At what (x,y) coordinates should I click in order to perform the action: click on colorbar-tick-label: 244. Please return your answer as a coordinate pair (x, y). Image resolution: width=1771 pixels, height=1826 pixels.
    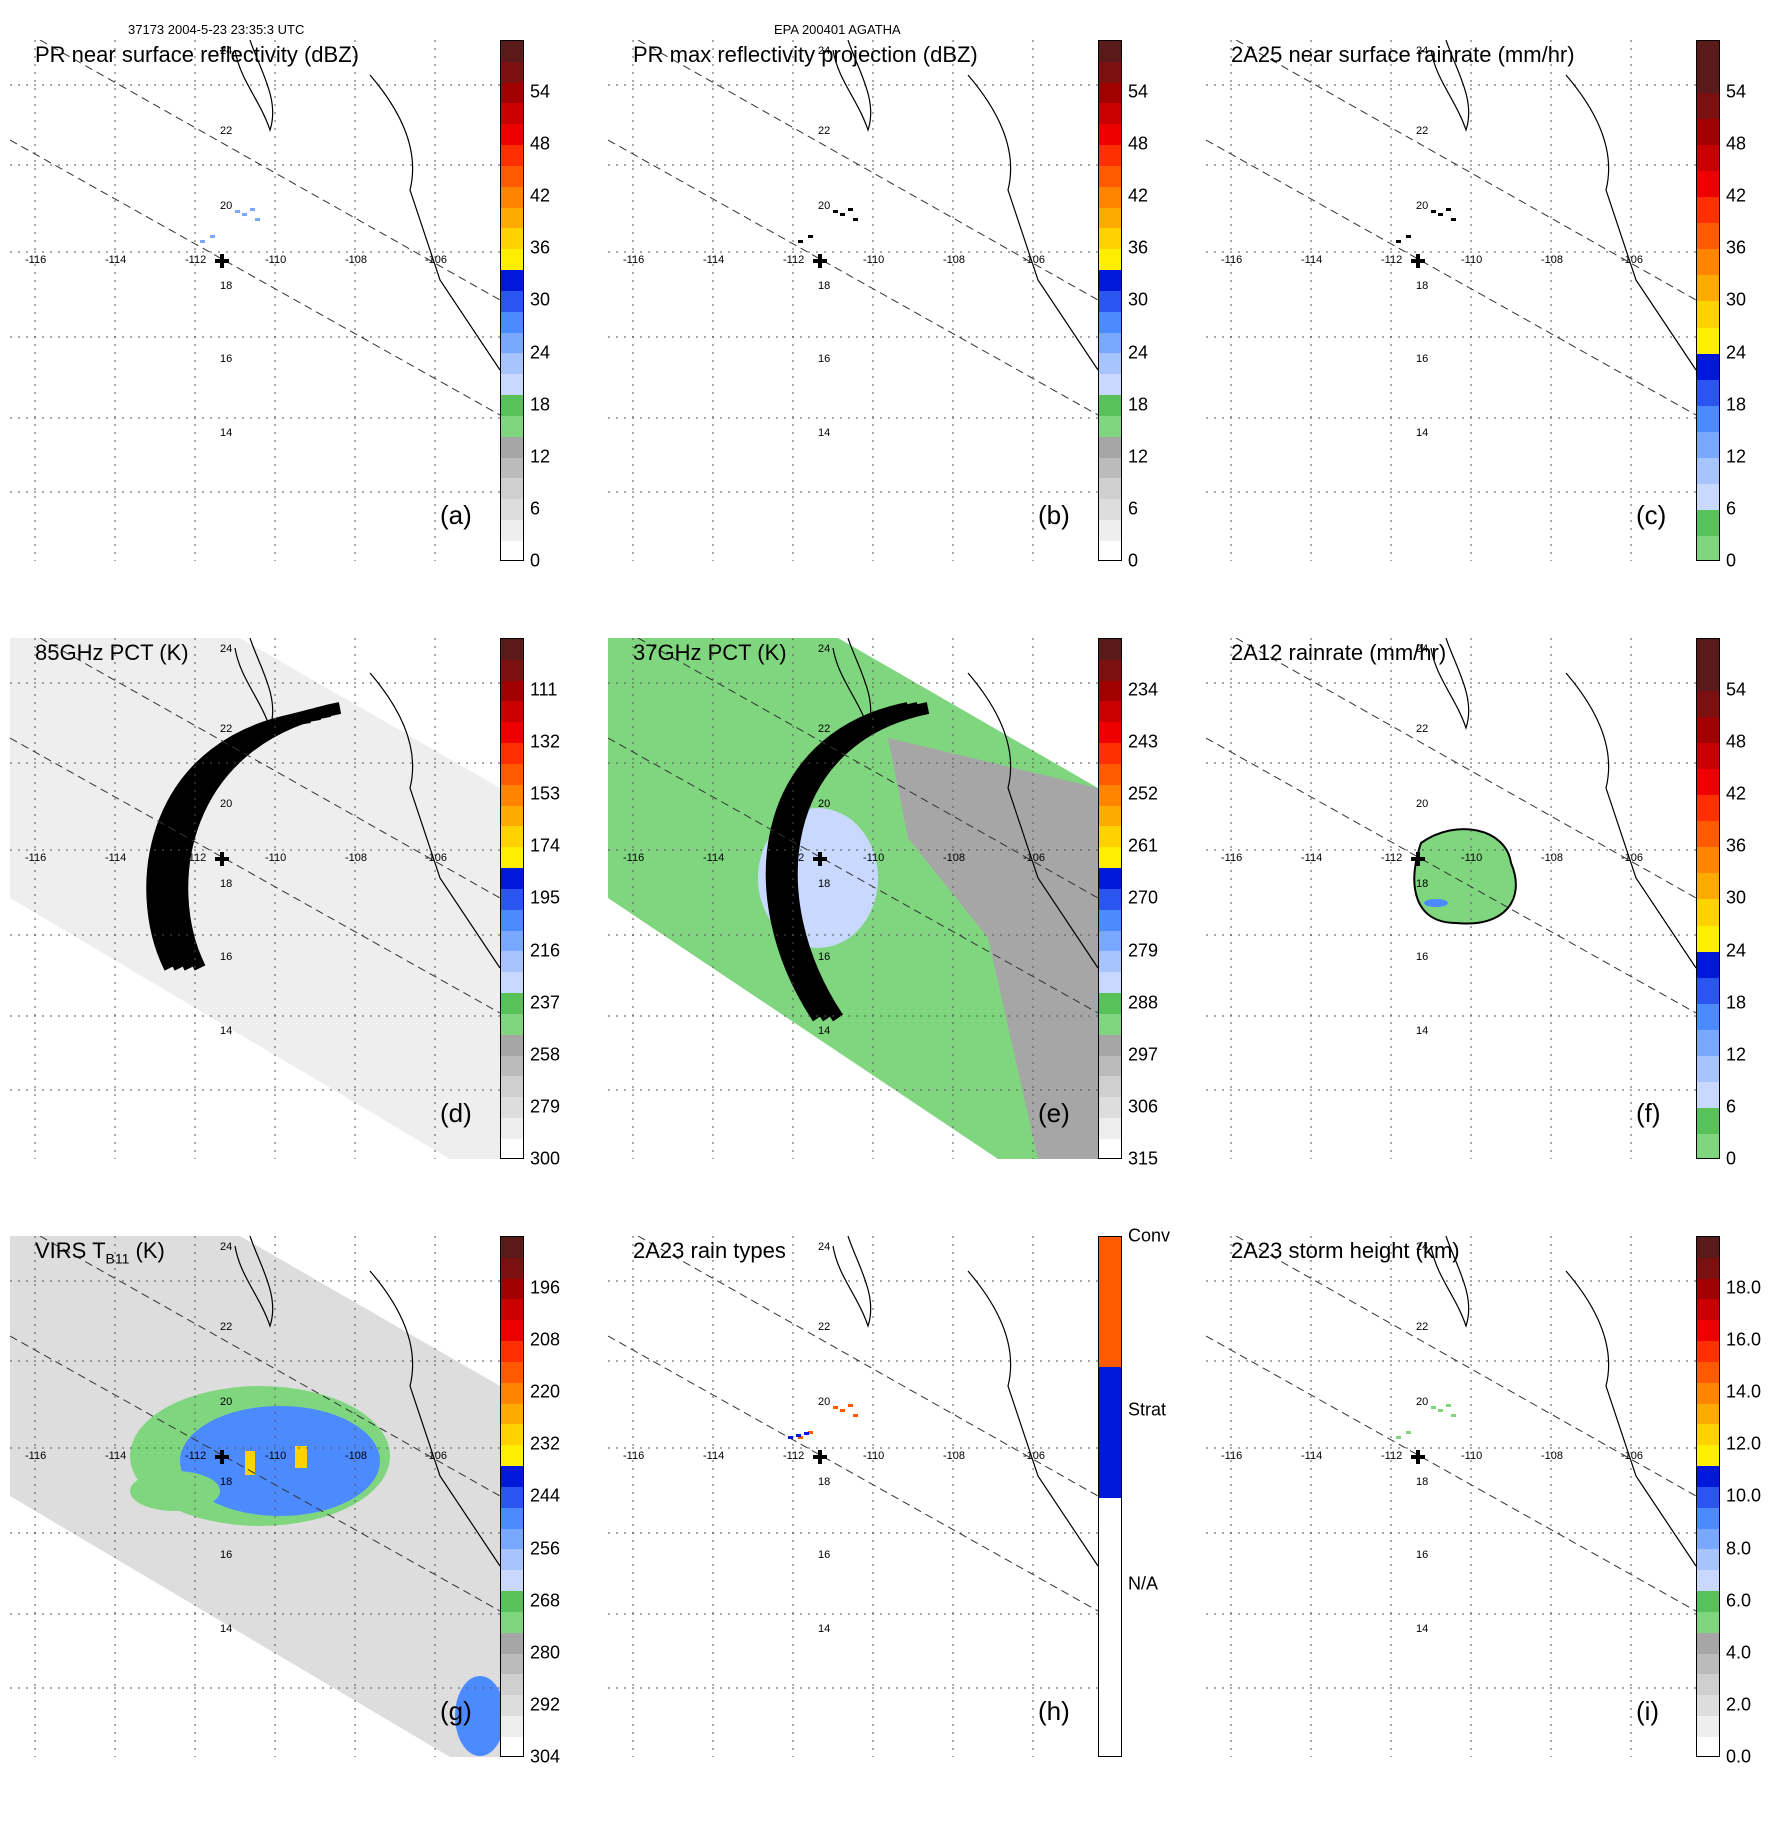
    Looking at the image, I should click on (545, 1495).